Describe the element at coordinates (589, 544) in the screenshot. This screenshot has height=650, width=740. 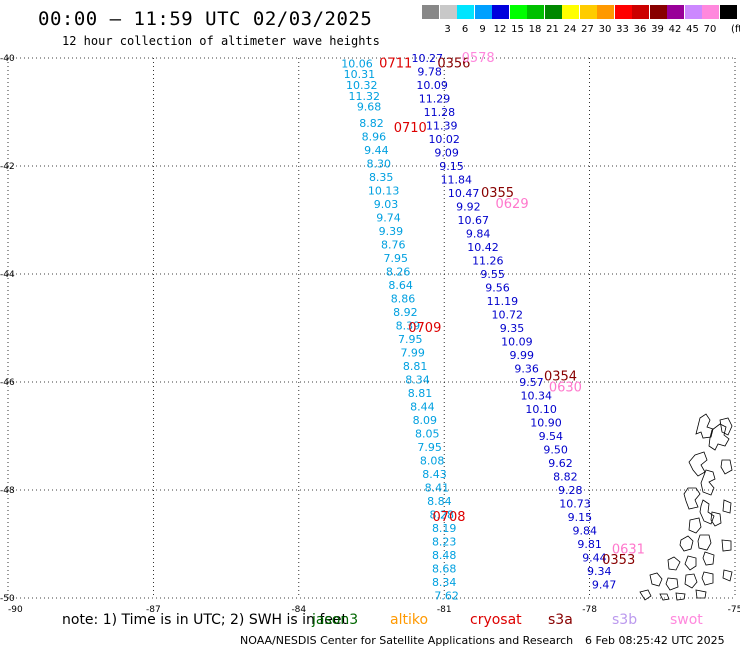
I see `wave-height-value: 9.81` at that location.